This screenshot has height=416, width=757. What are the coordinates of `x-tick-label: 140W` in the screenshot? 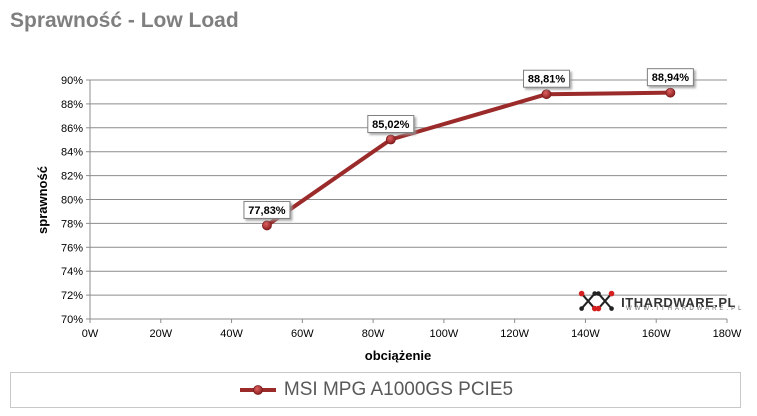 It's located at (585, 334).